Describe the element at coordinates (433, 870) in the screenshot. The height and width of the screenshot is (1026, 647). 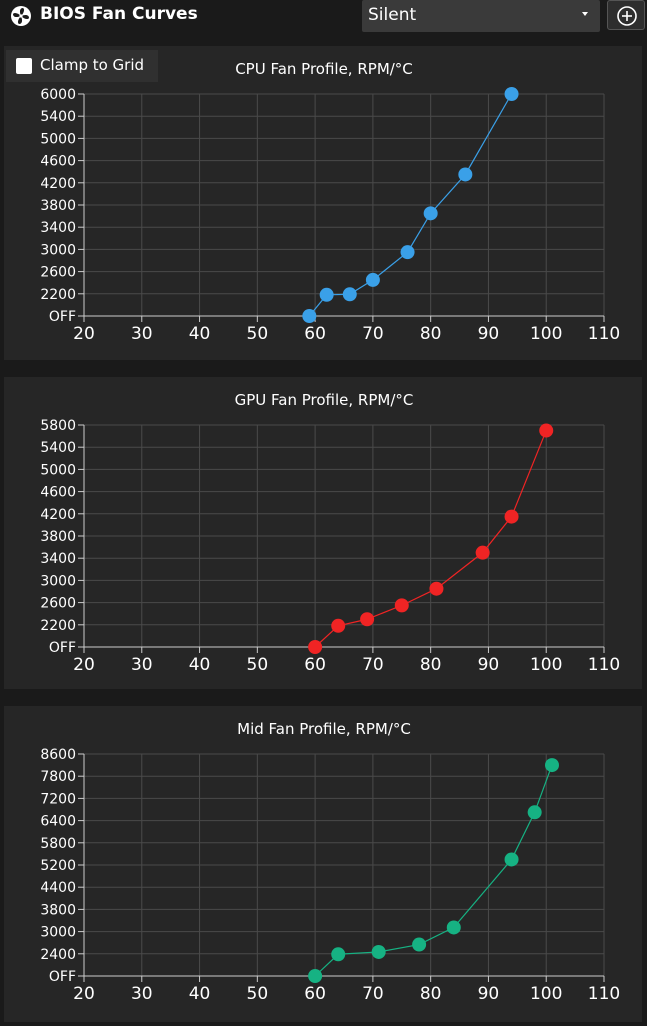
I see `fan-curve-line` at that location.